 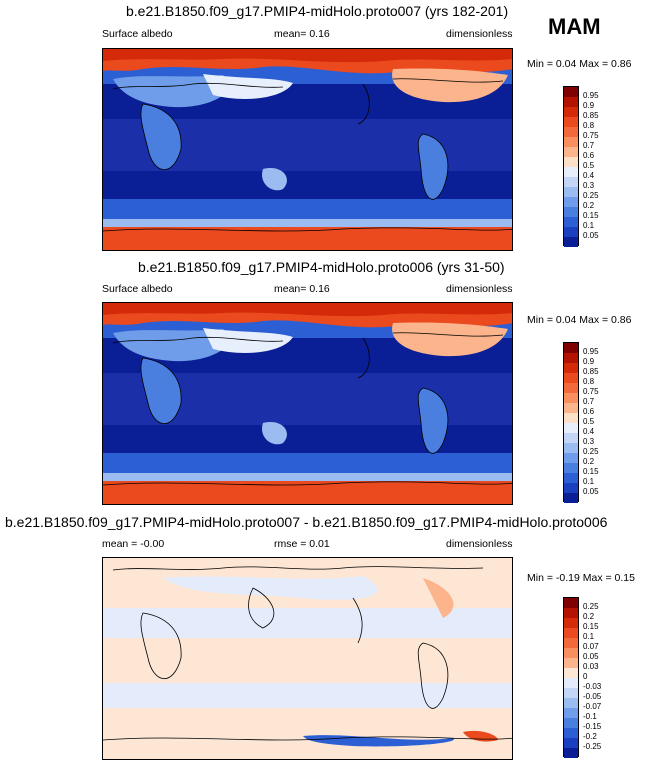 What do you see at coordinates (592, 686) in the screenshot?
I see `colorbar-tick-label: -0.03` at bounding box center [592, 686].